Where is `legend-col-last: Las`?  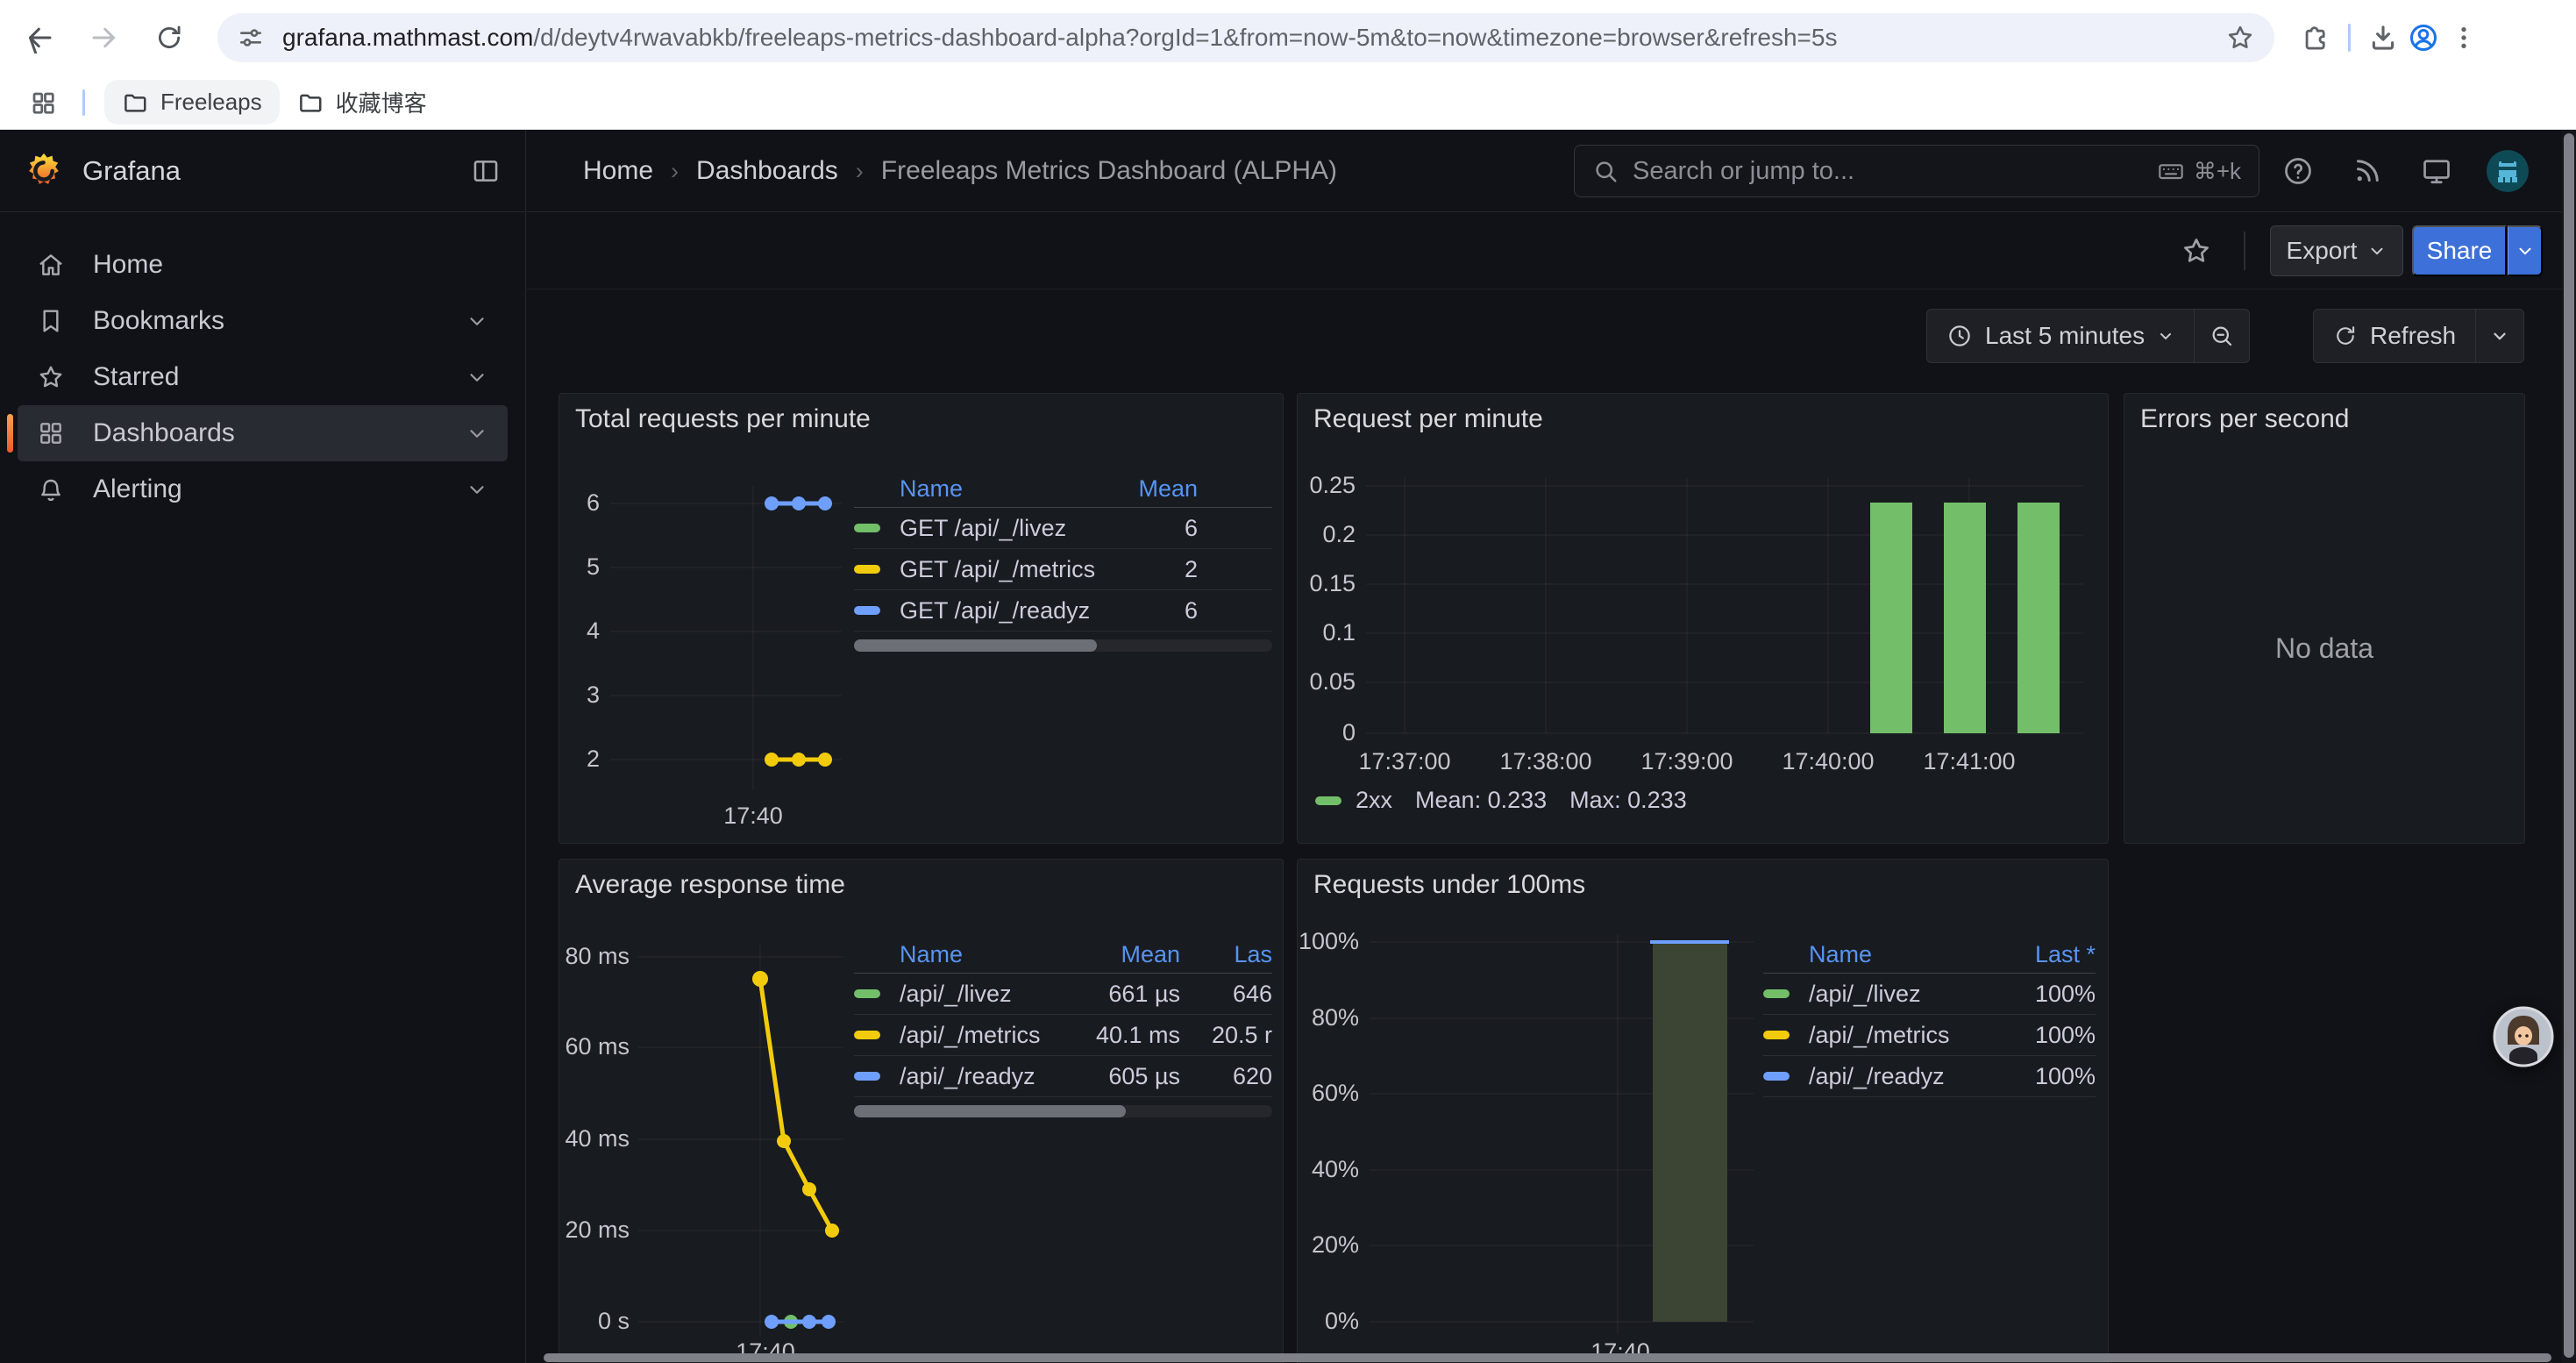 legend-col-last: Las is located at coordinates (1253, 954).